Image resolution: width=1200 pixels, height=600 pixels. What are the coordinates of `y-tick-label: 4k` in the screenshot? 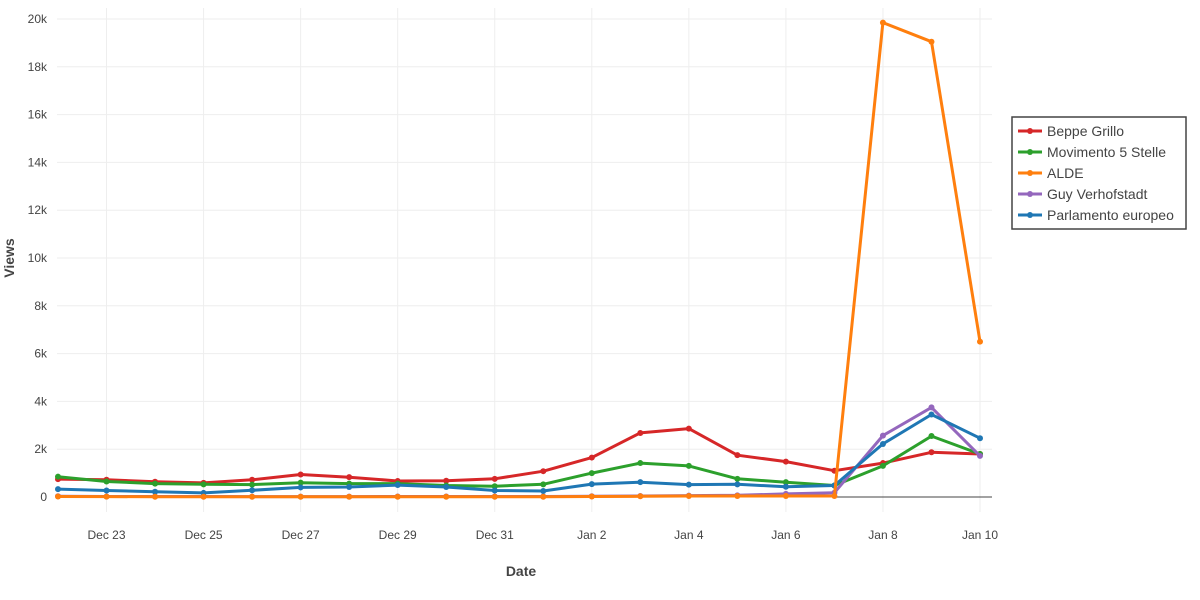 It's located at (41, 401).